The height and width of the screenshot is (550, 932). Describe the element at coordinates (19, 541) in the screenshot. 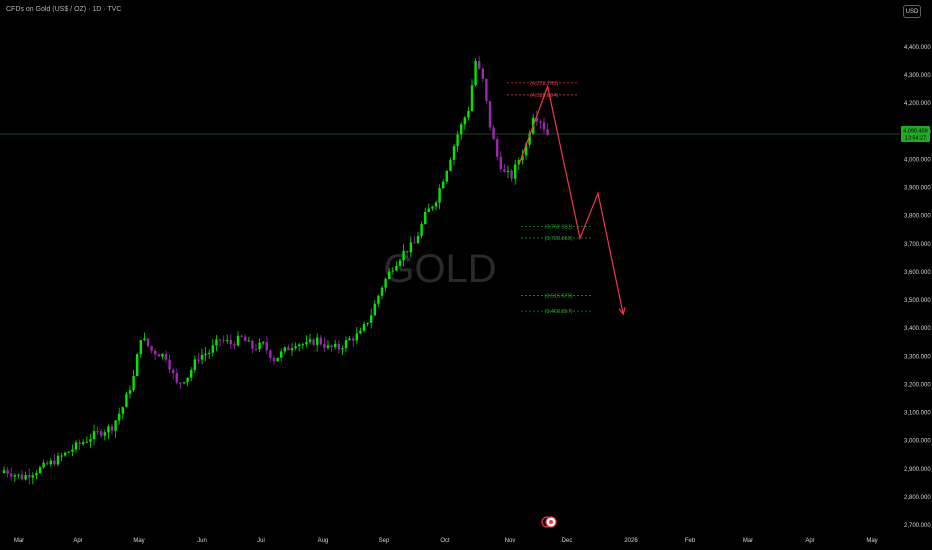

I see `time-tick-label: Mar` at that location.